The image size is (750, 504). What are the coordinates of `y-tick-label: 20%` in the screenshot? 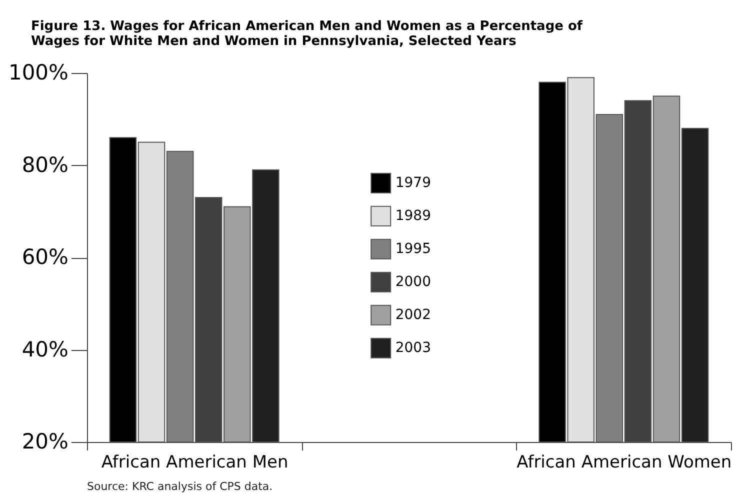 It's located at (45, 442).